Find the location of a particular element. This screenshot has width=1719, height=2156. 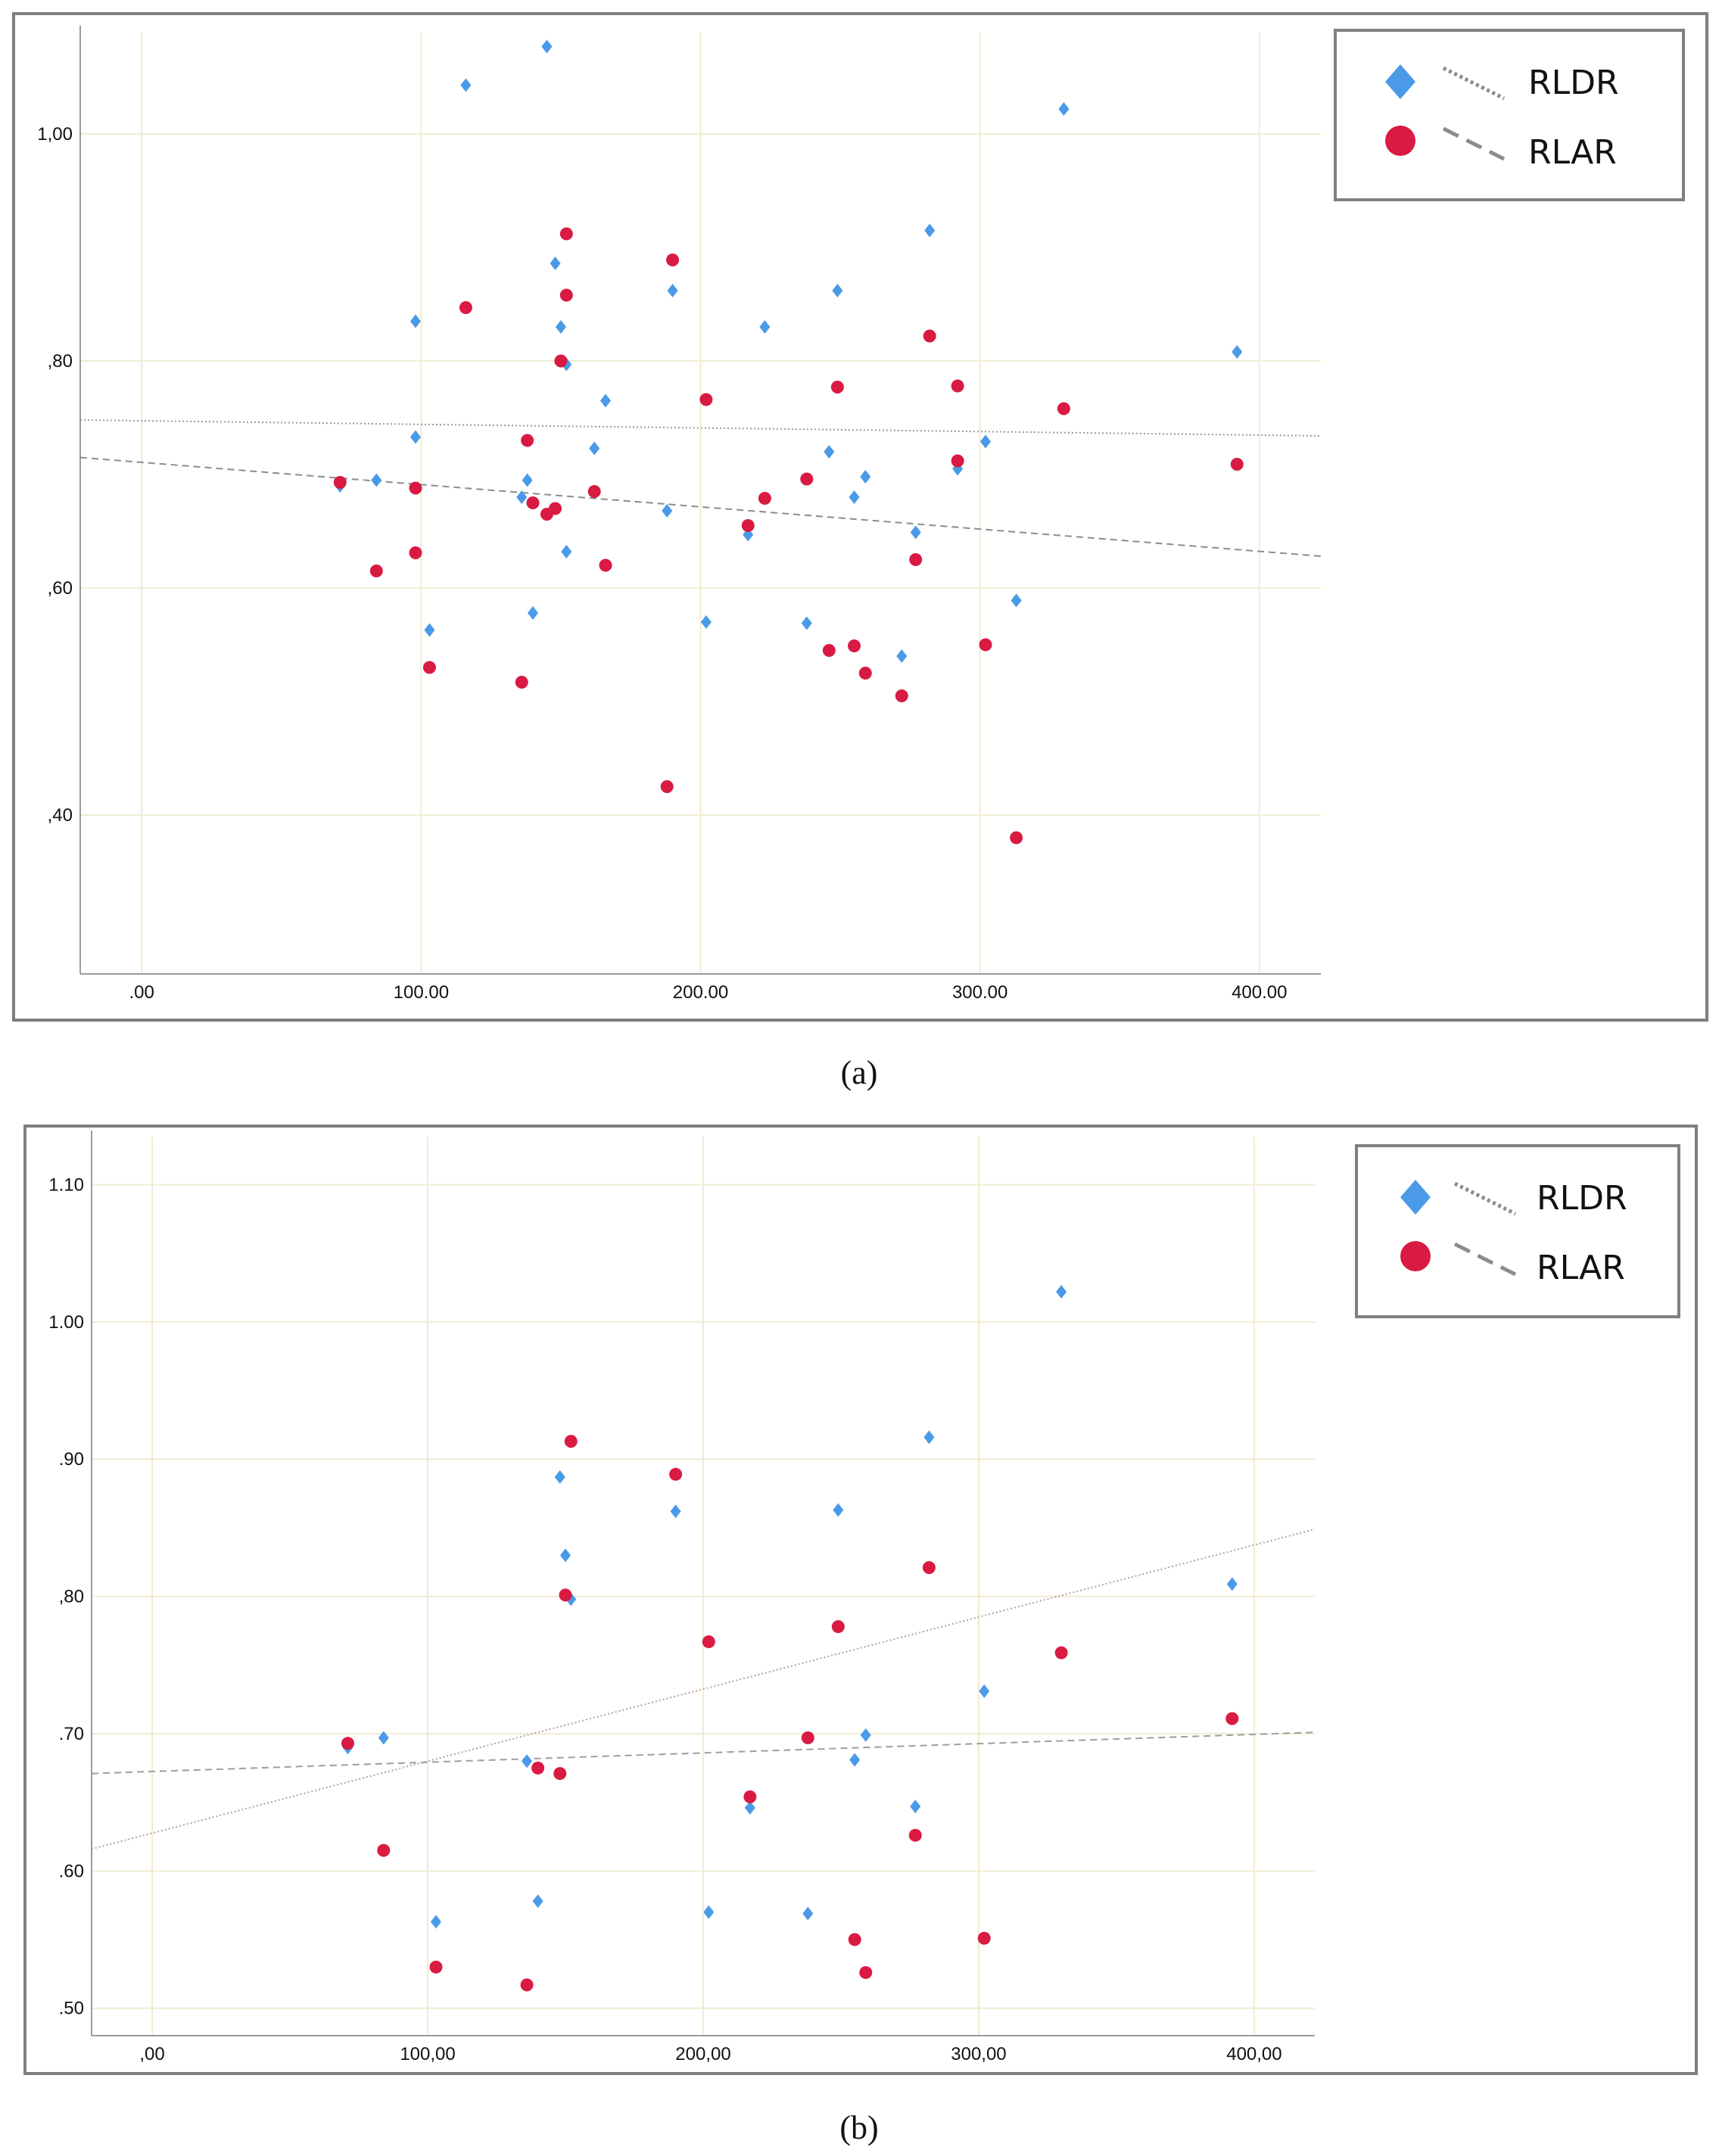

panel-a-y-tick-label: 1,00 is located at coordinates (55, 134).